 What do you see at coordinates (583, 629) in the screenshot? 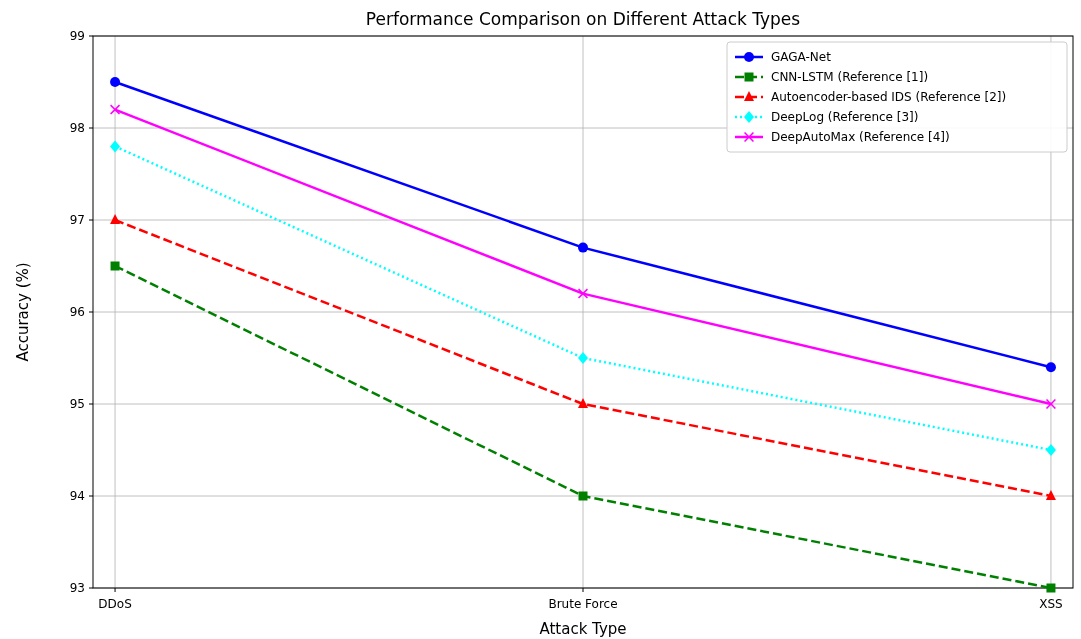
I see `x-axis-title: Attack Type` at bounding box center [583, 629].